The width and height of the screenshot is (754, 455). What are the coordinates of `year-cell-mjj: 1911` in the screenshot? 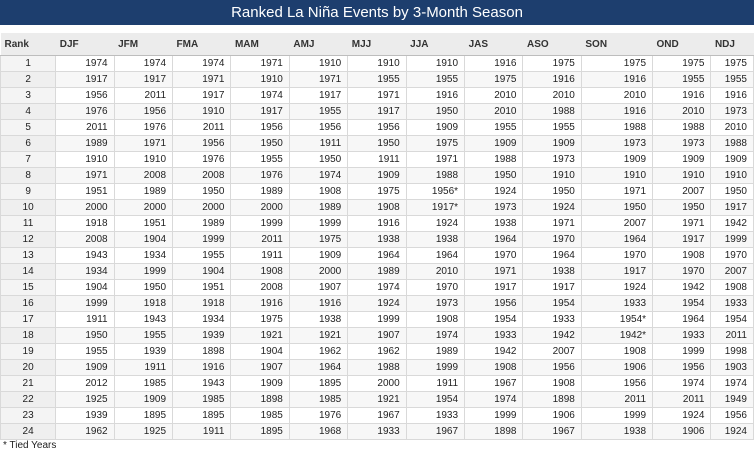 It's located at (377, 159).